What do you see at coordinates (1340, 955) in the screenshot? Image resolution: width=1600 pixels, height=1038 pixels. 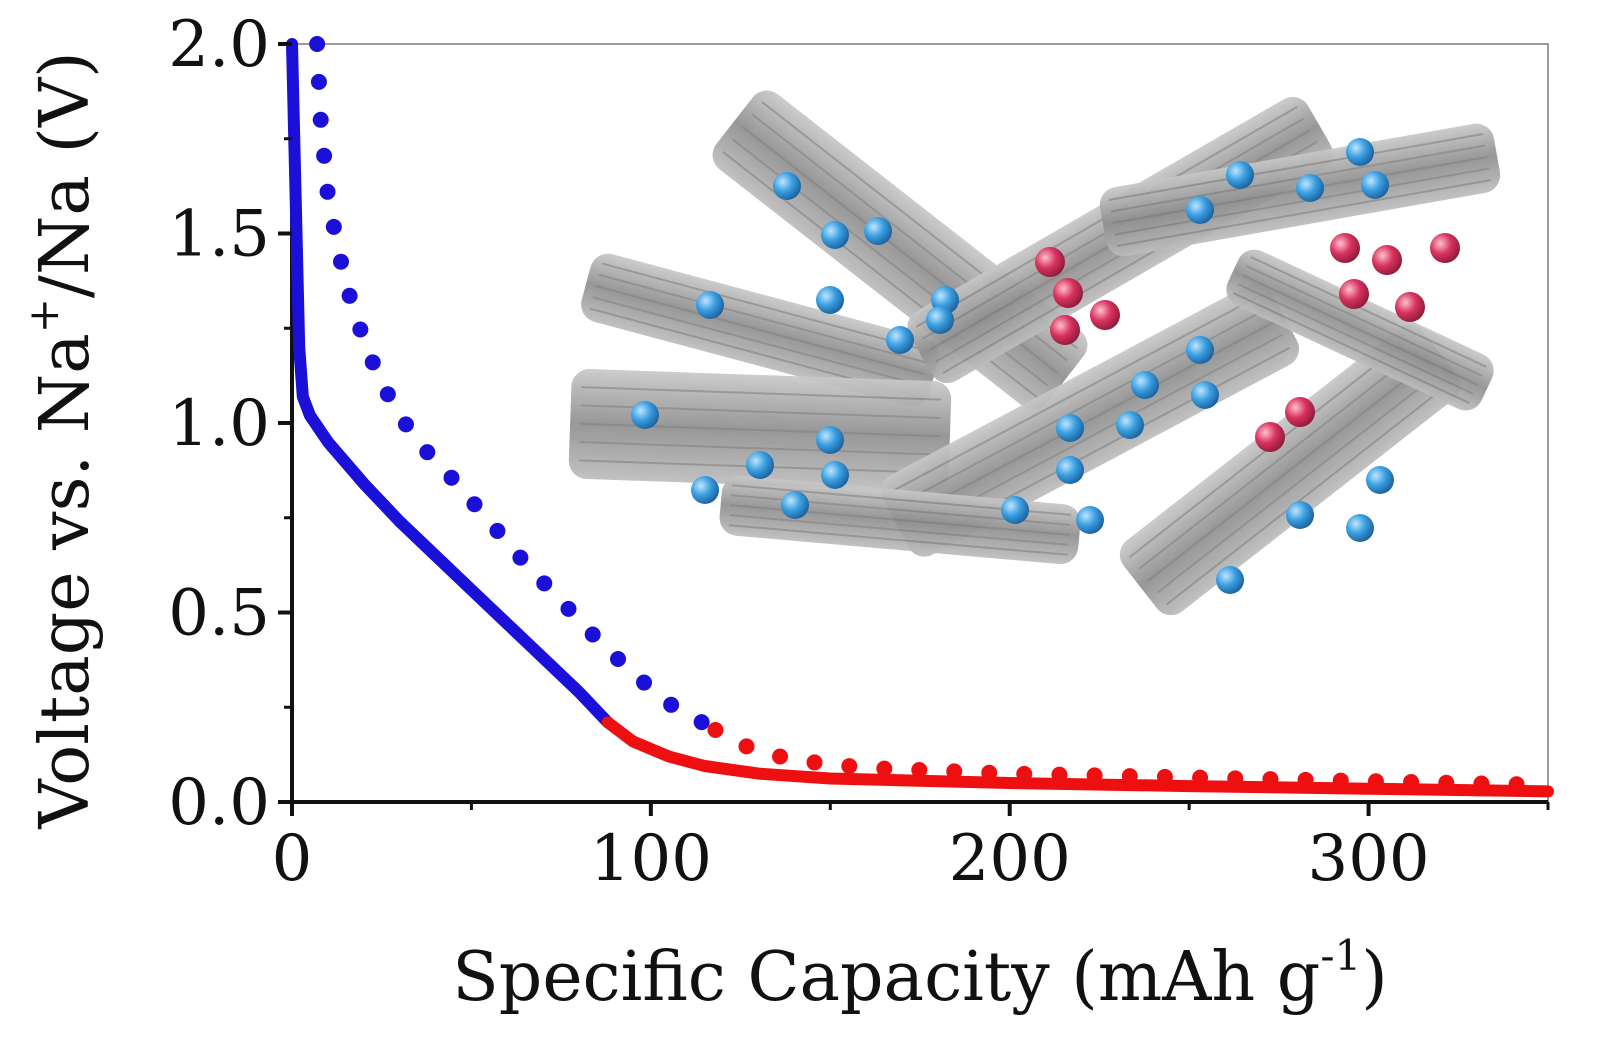 I see `x-axis-title-sup: -1` at bounding box center [1340, 955].